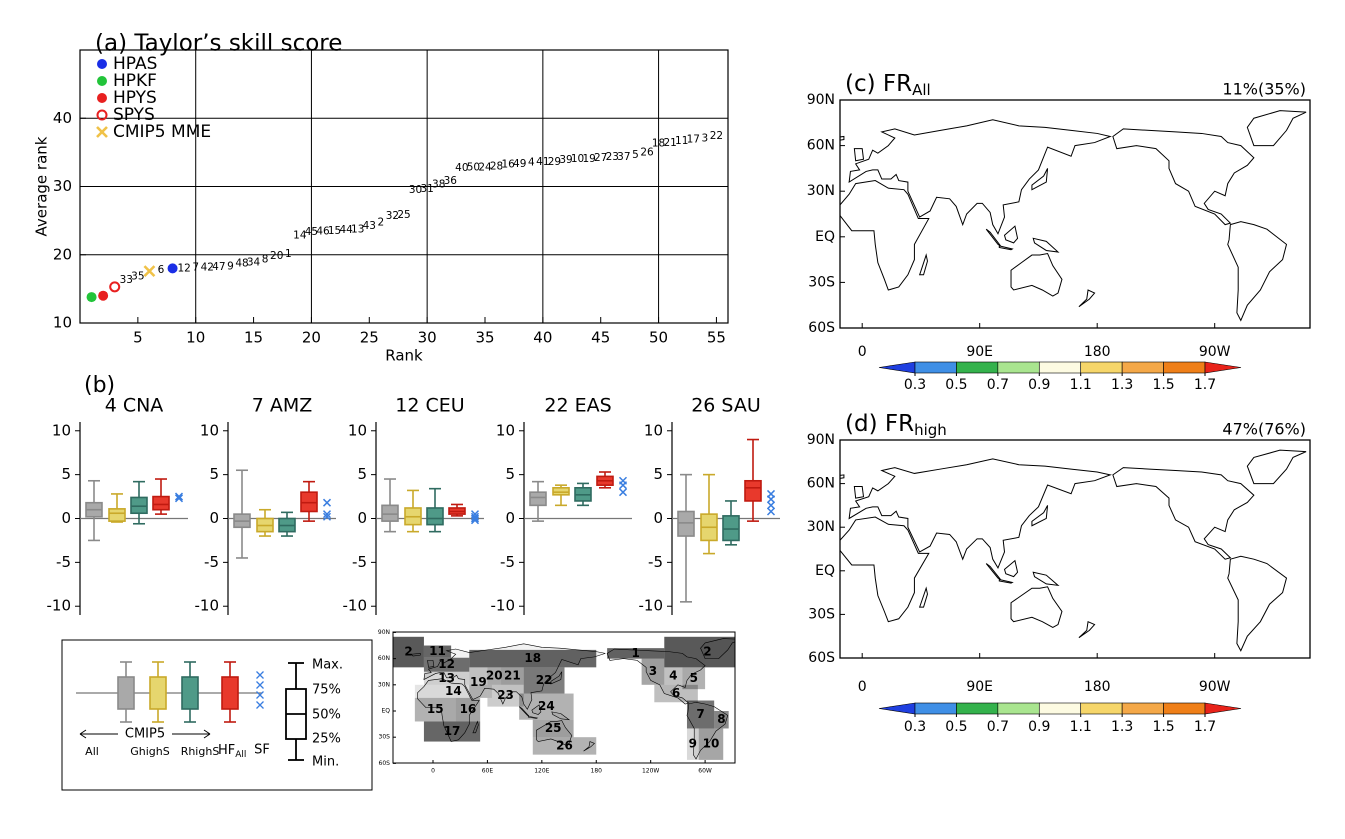 This screenshot has width=1345, height=839. I want to click on rank-label: 42, so click(207, 268).